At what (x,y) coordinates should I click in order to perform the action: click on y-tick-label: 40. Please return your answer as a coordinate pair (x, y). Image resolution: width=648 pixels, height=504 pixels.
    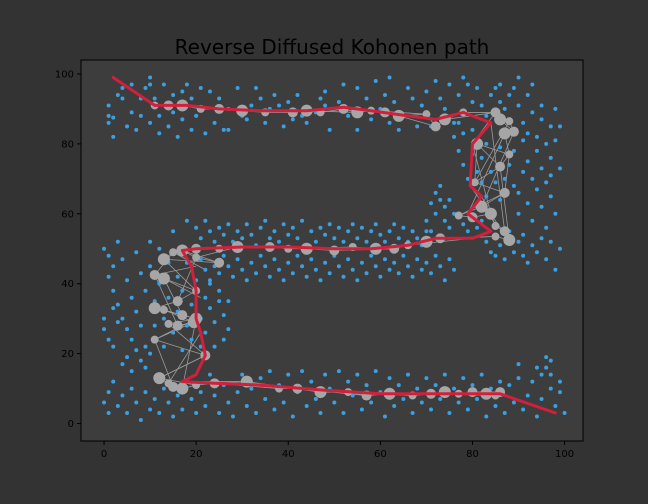
    Looking at the image, I should click on (67, 284).